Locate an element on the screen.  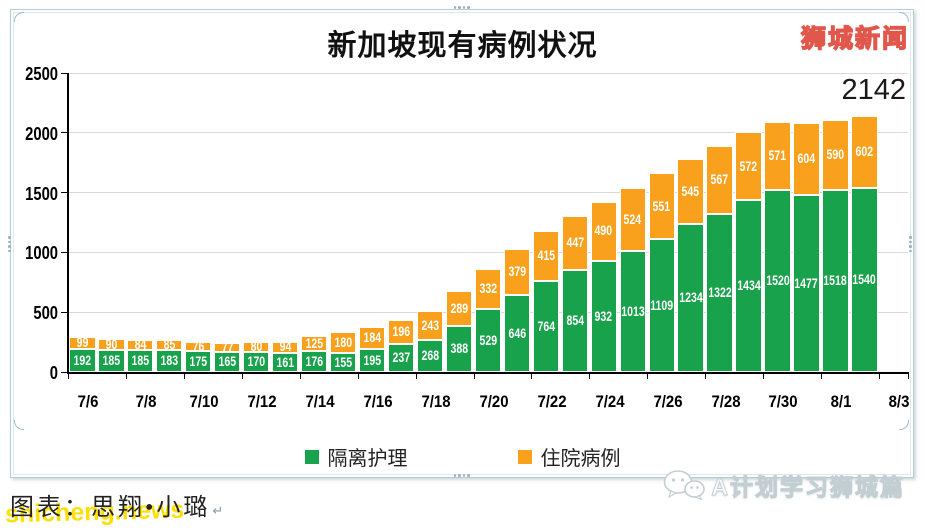
x-axis-tick-label: 7/30 is located at coordinates (783, 401).